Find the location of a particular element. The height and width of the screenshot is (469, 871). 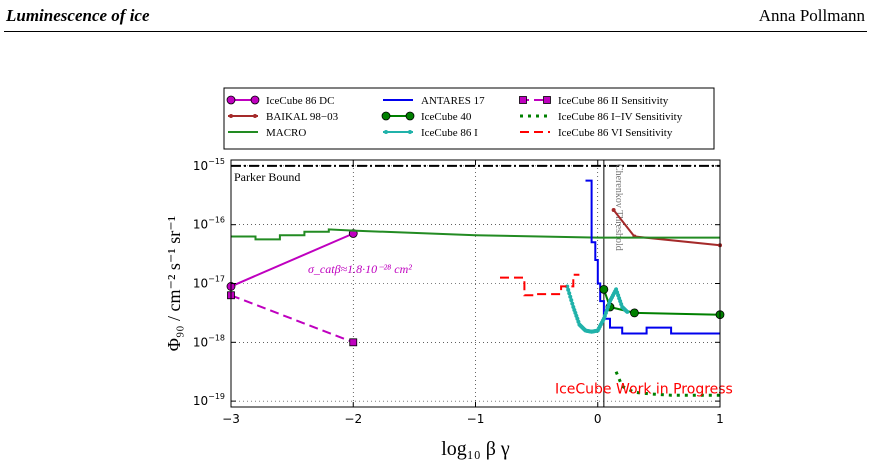

y-tick-label: 10−19 is located at coordinates (209, 400).